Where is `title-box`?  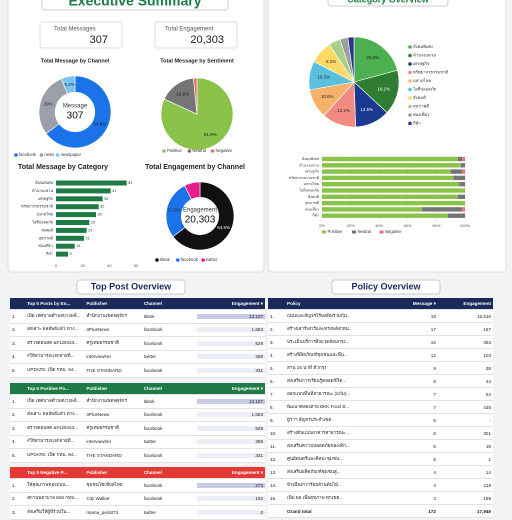
title-box is located at coordinates (135, 5).